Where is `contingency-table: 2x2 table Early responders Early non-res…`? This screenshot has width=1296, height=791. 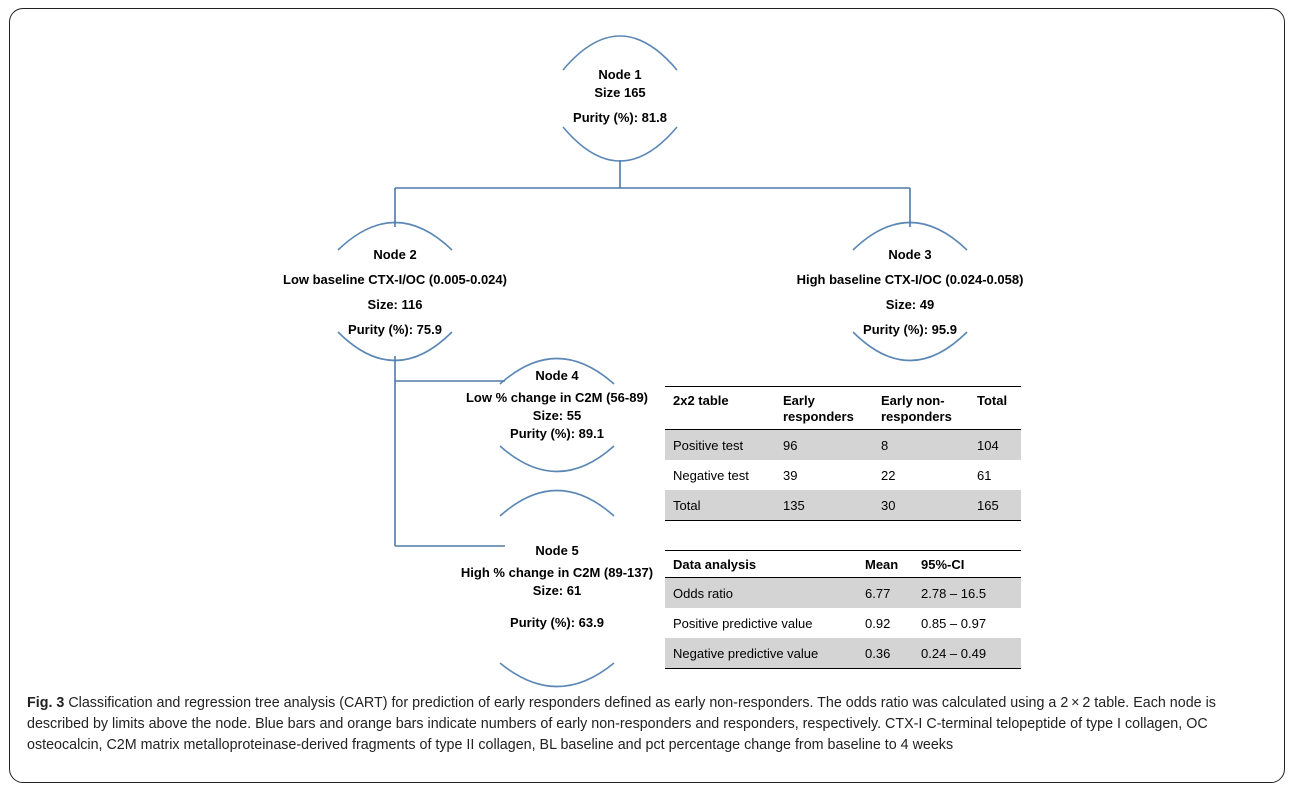 contingency-table: 2x2 table Early responders Early non-res… is located at coordinates (843, 453).